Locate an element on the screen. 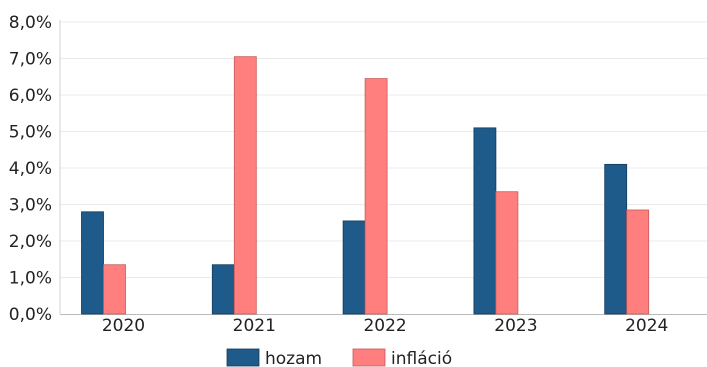  bar-infláció-2024 is located at coordinates (638, 262).